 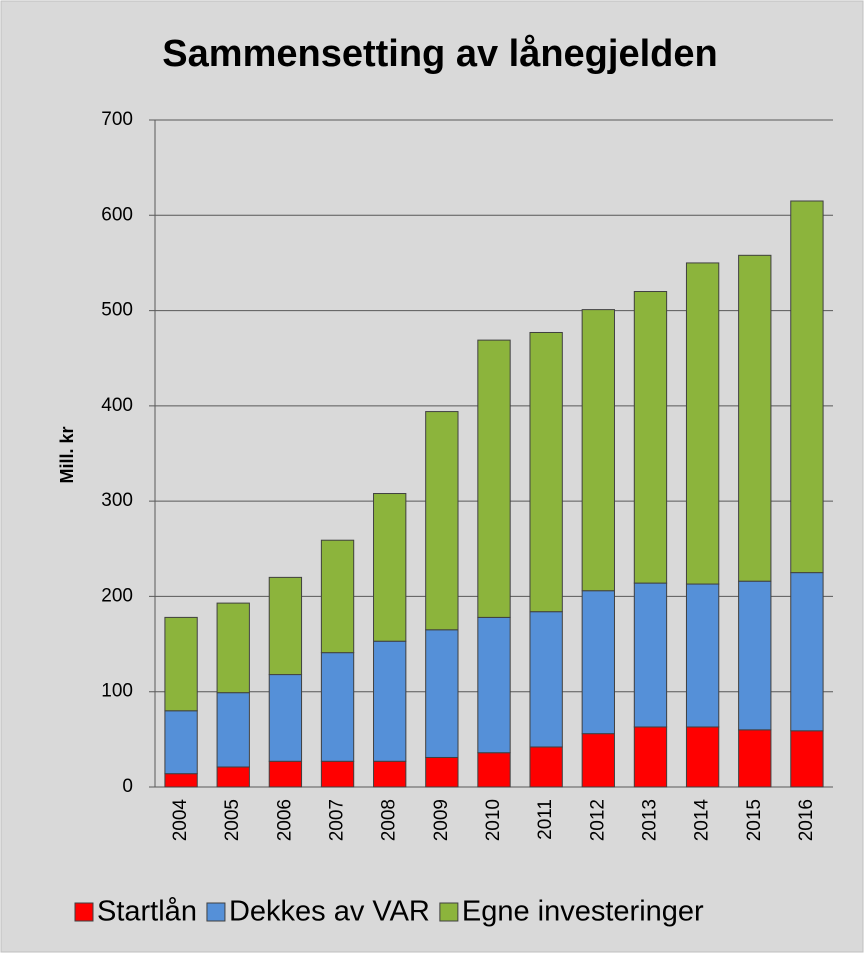 What do you see at coordinates (67, 454) in the screenshot?
I see `y-axis-label: Mill. kr` at bounding box center [67, 454].